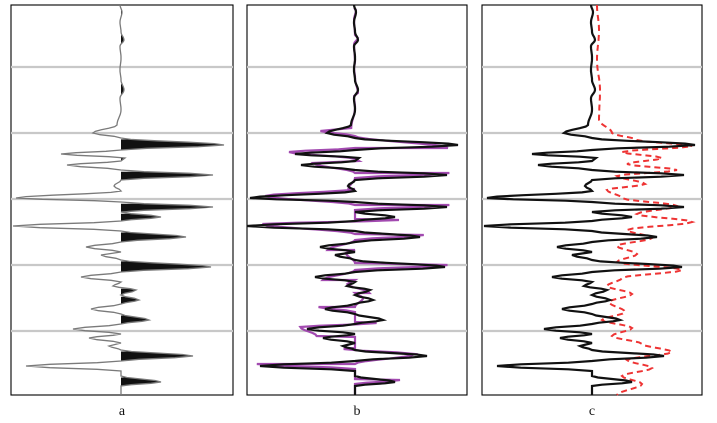 The height and width of the screenshot is (423, 717). I want to click on panel-c-caption: c, so click(592, 411).